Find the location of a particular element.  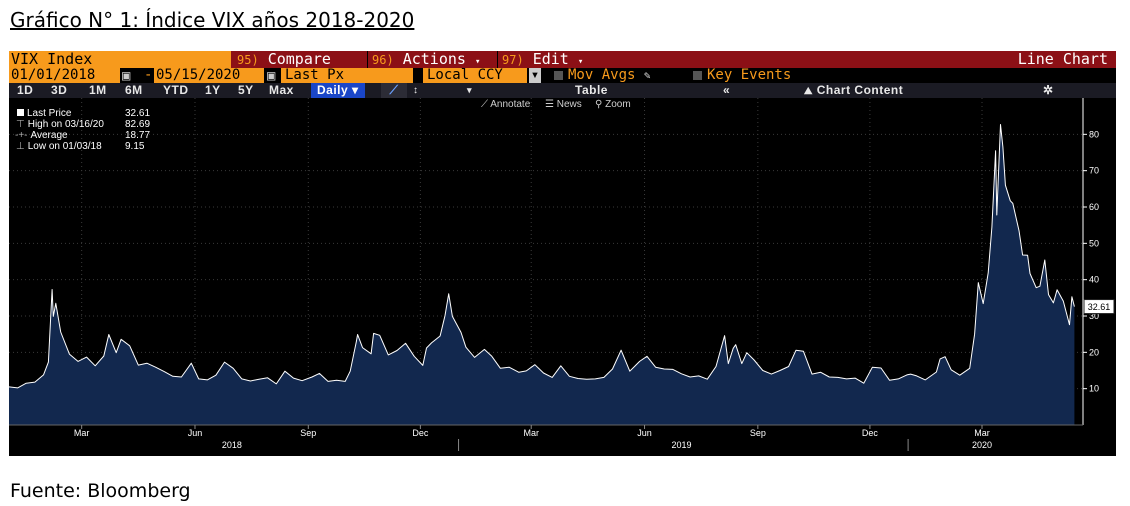

legend-label: Low on 01/03/18 is located at coordinates (64, 146).